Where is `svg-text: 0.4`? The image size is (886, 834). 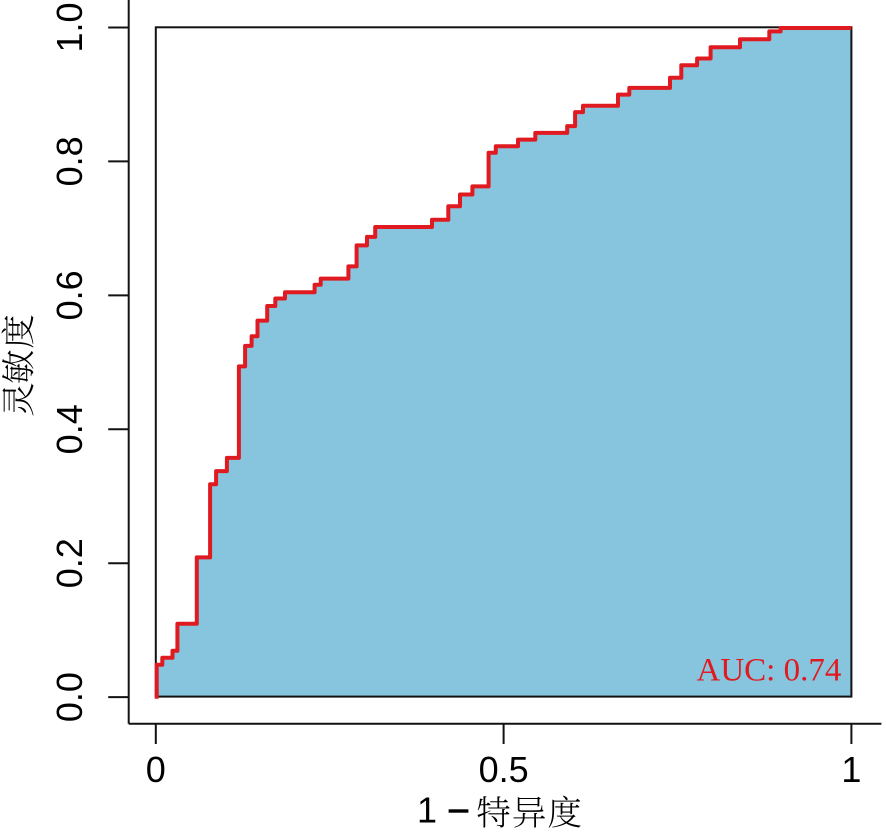 svg-text: 0.4 is located at coordinates (69, 429).